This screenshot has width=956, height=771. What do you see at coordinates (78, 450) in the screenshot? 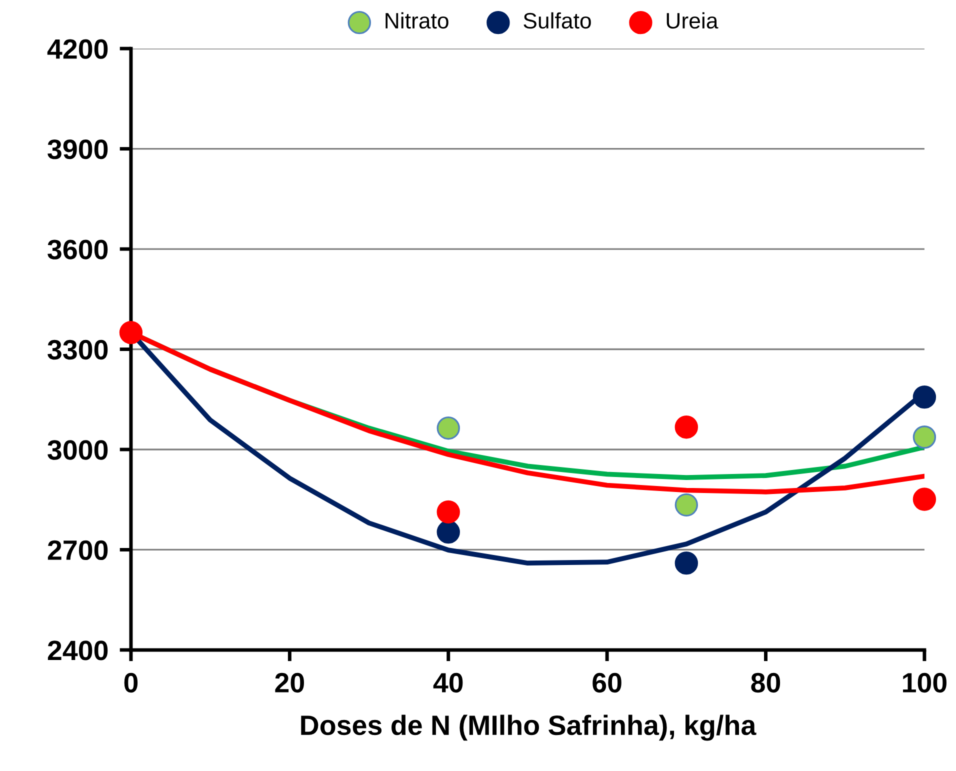
I see `y-tick-label: 3000` at bounding box center [78, 450].